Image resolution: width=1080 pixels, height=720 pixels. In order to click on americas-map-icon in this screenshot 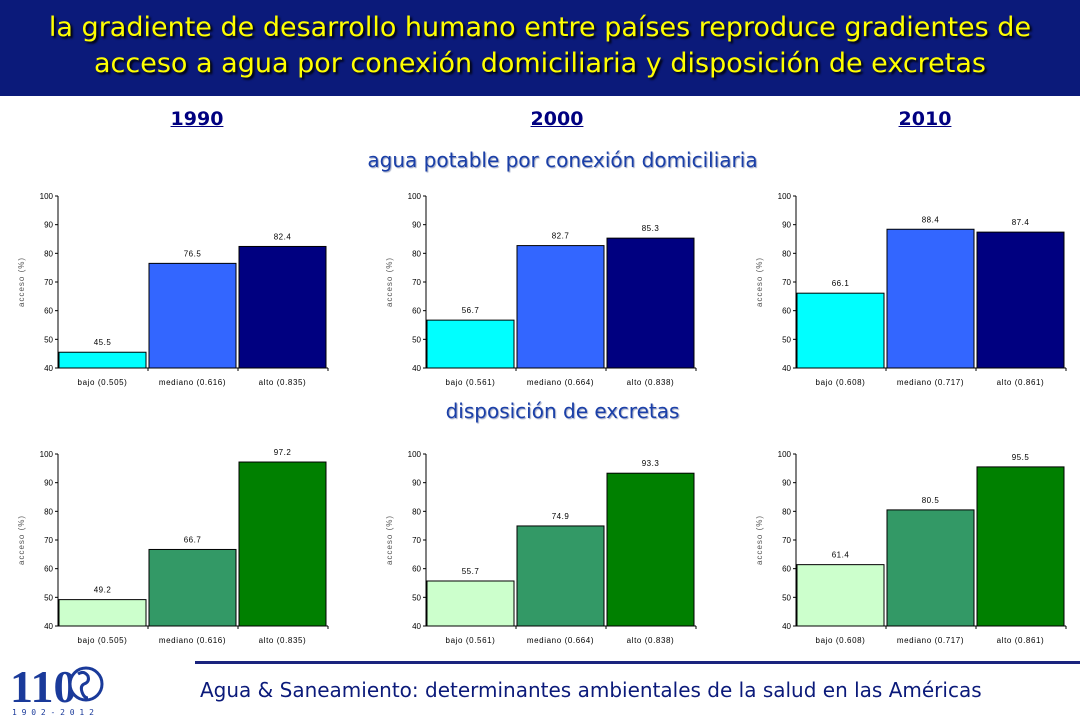, I will do `click(83, 685)`.